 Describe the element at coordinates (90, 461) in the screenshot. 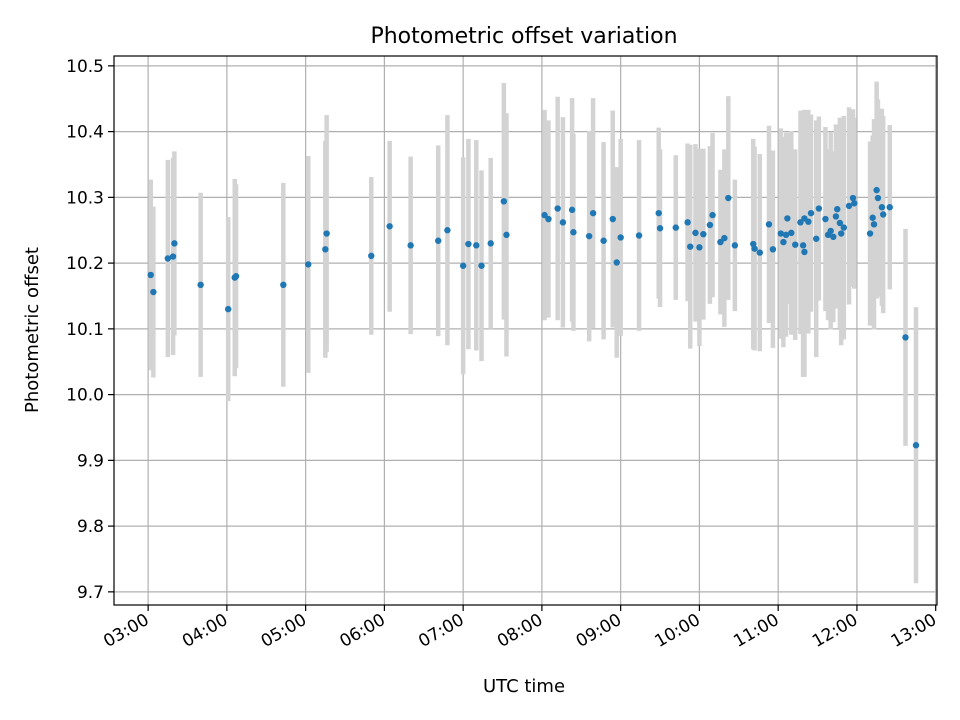

I see `y-tick-label: 9.9` at that location.